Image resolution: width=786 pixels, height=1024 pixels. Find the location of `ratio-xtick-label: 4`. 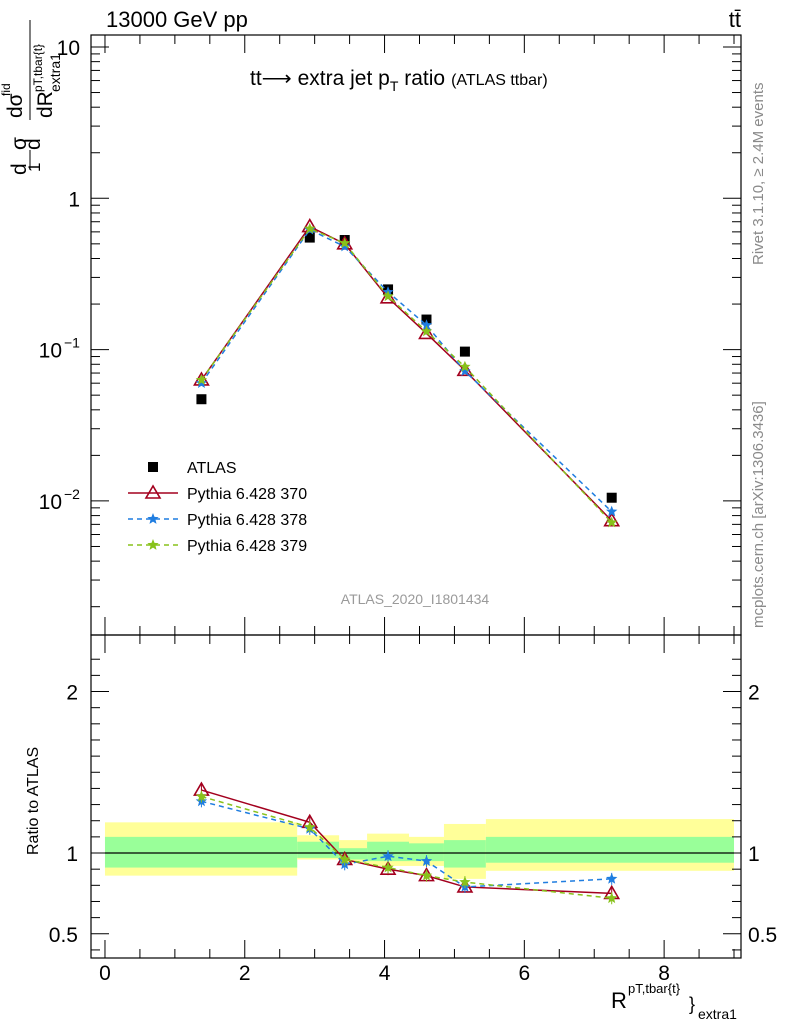

ratio-xtick-label: 4 is located at coordinates (385, 973).